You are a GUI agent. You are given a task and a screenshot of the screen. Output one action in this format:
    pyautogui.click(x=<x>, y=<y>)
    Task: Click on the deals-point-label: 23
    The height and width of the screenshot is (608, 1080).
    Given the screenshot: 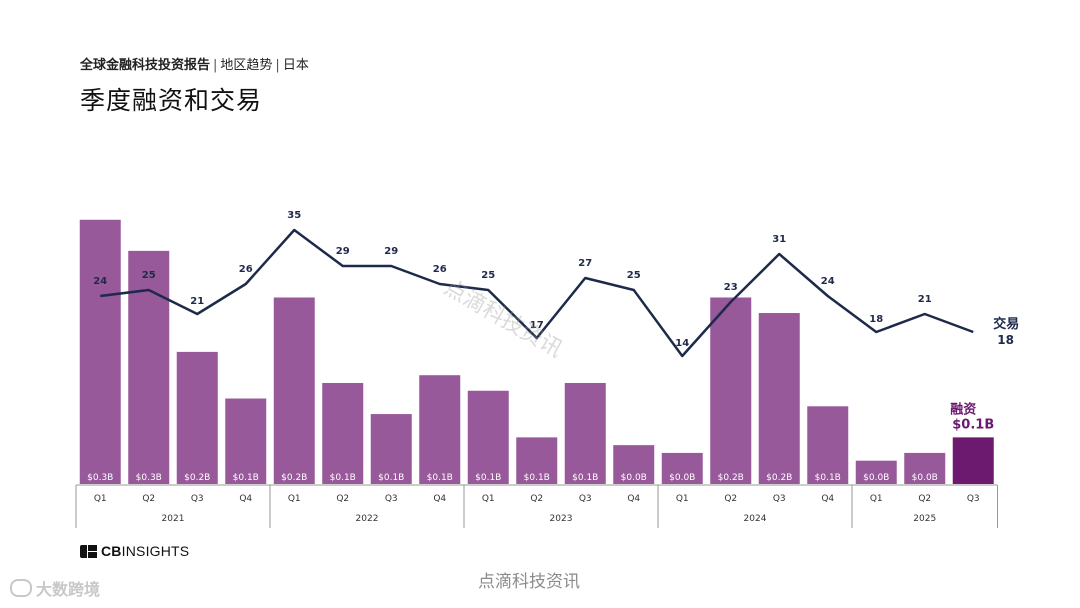 What is the action you would take?
    pyautogui.click(x=731, y=287)
    